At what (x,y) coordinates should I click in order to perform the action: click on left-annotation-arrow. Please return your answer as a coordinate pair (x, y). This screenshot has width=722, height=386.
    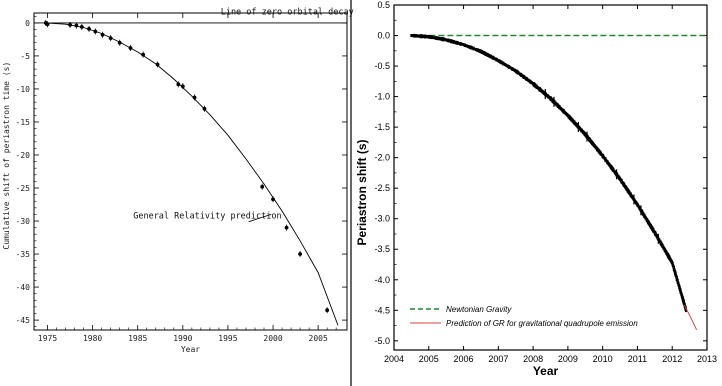
    Looking at the image, I should click on (260, 218).